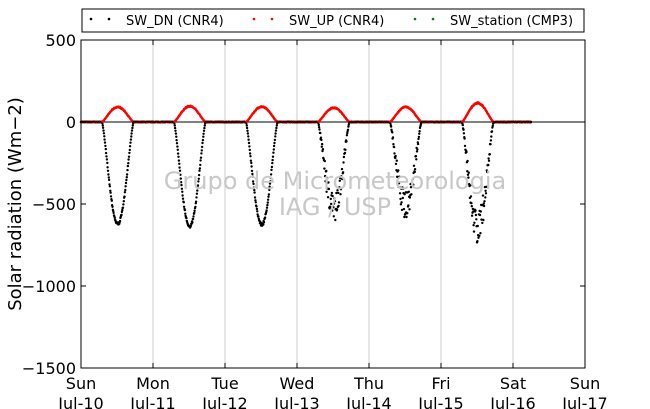 The width and height of the screenshot is (650, 409). What do you see at coordinates (109, 19) in the screenshot?
I see `legend-marker-sw-dn` at bounding box center [109, 19].